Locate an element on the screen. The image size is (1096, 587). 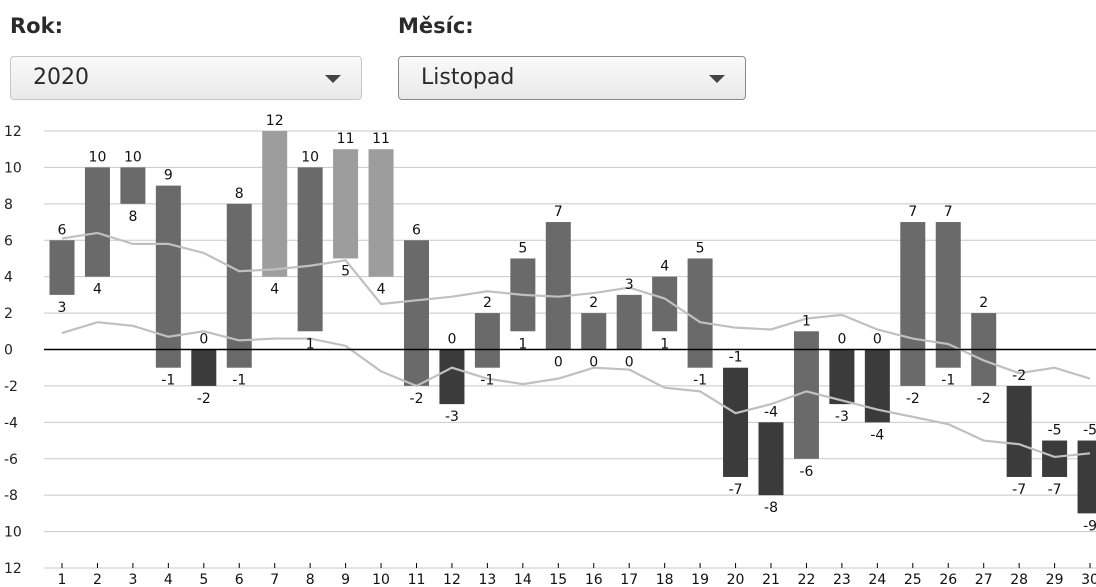
min-value-label: -4 is located at coordinates (877, 435).